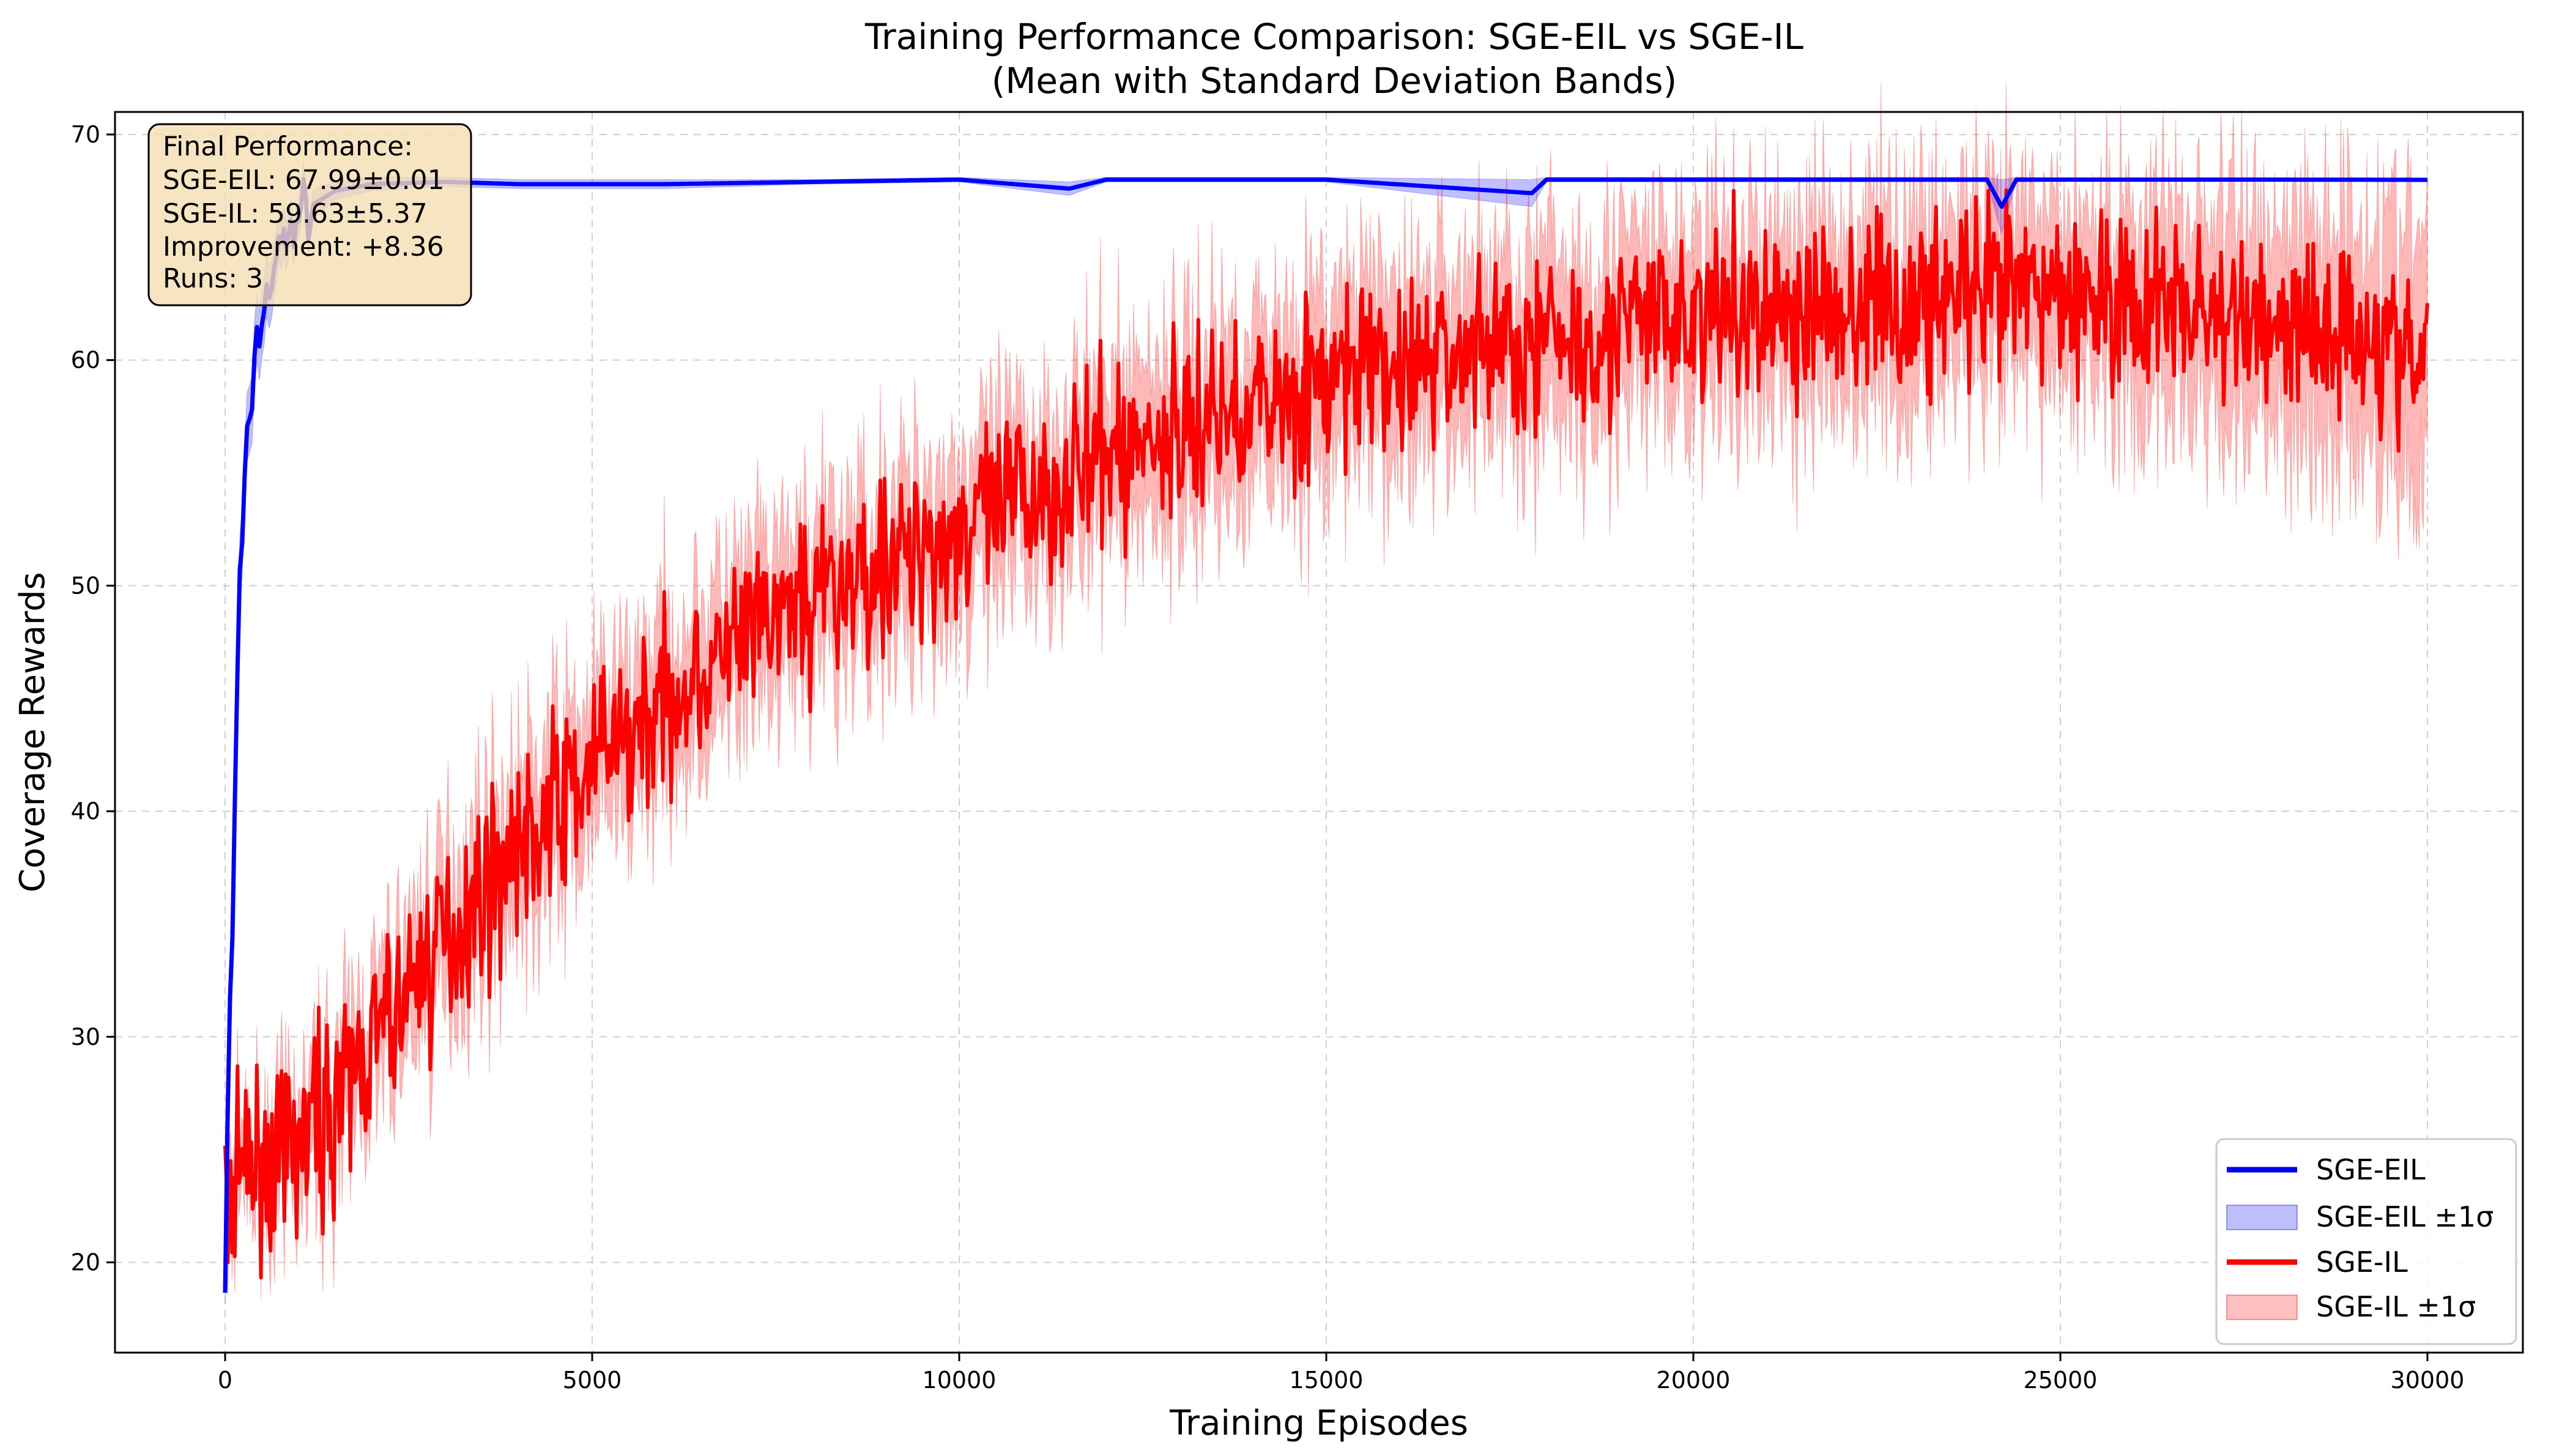  I want to click on annotation-line-1: Final Performance:, so click(288, 146).